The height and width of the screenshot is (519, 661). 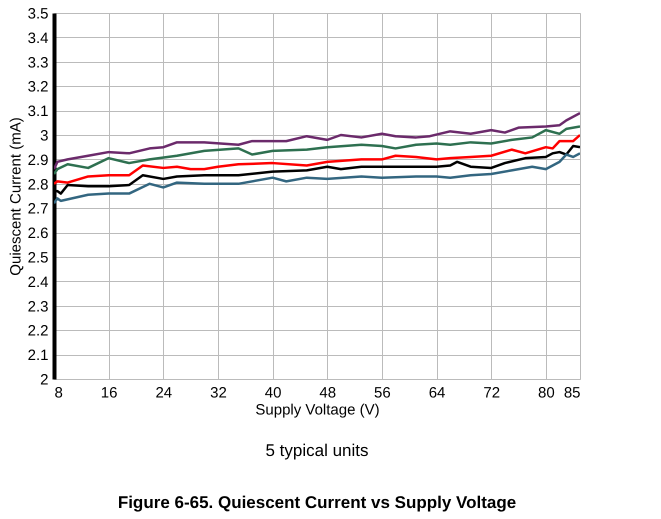 I want to click on x-tick-label: 32, so click(x=218, y=393).